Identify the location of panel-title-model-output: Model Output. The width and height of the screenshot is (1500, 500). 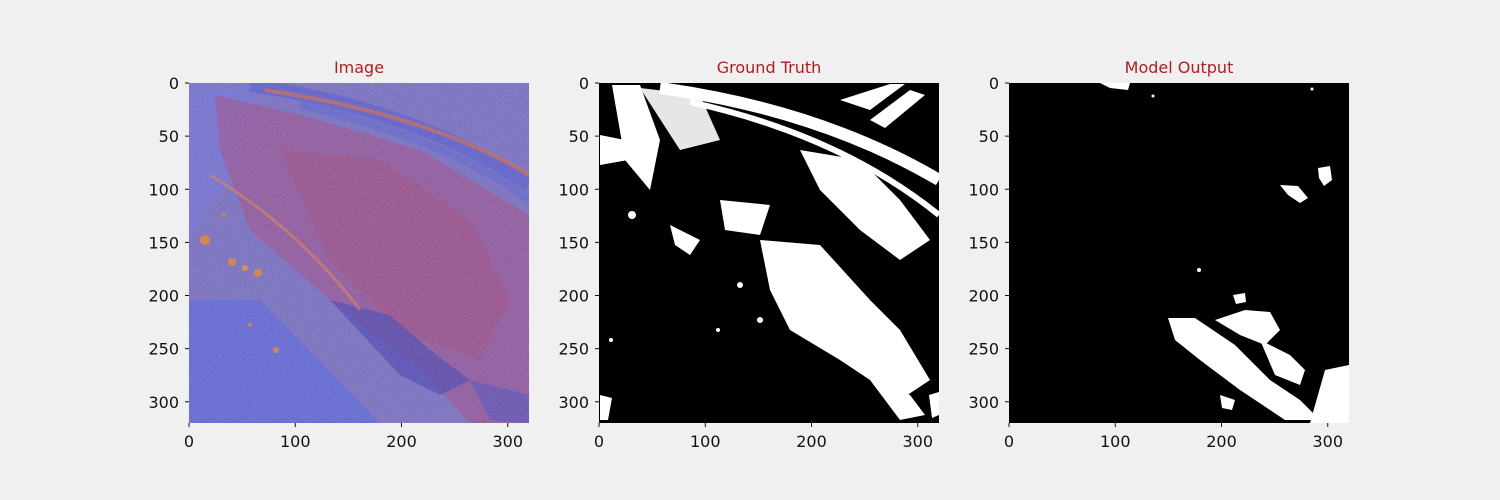
(1179, 67).